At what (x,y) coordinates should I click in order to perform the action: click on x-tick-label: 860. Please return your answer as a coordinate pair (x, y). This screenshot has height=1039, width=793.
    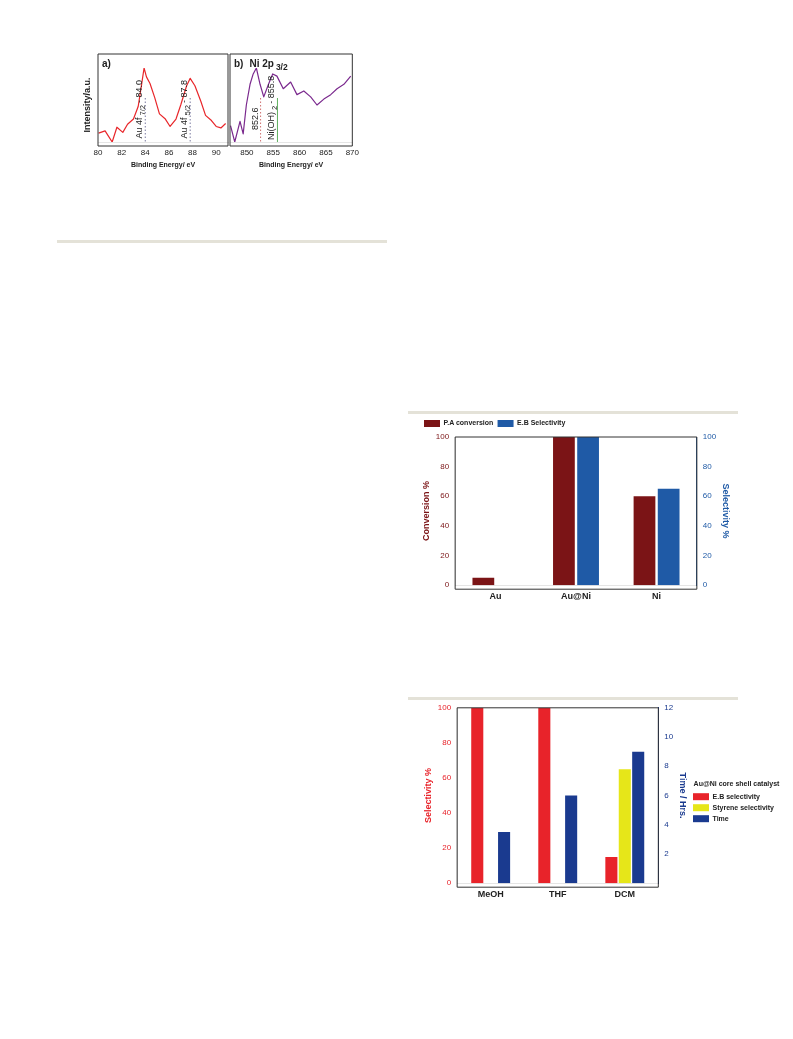
    Looking at the image, I should click on (299, 152).